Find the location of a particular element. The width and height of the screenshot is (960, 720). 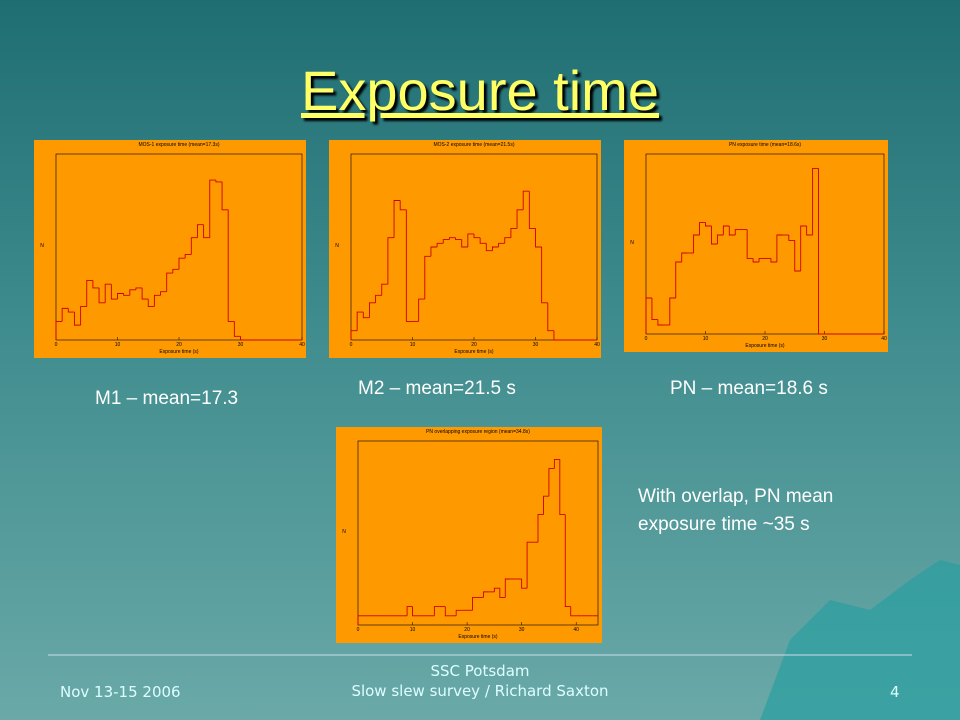

footer-talk: Slow slew survey / Richard Saxton is located at coordinates (480, 691).